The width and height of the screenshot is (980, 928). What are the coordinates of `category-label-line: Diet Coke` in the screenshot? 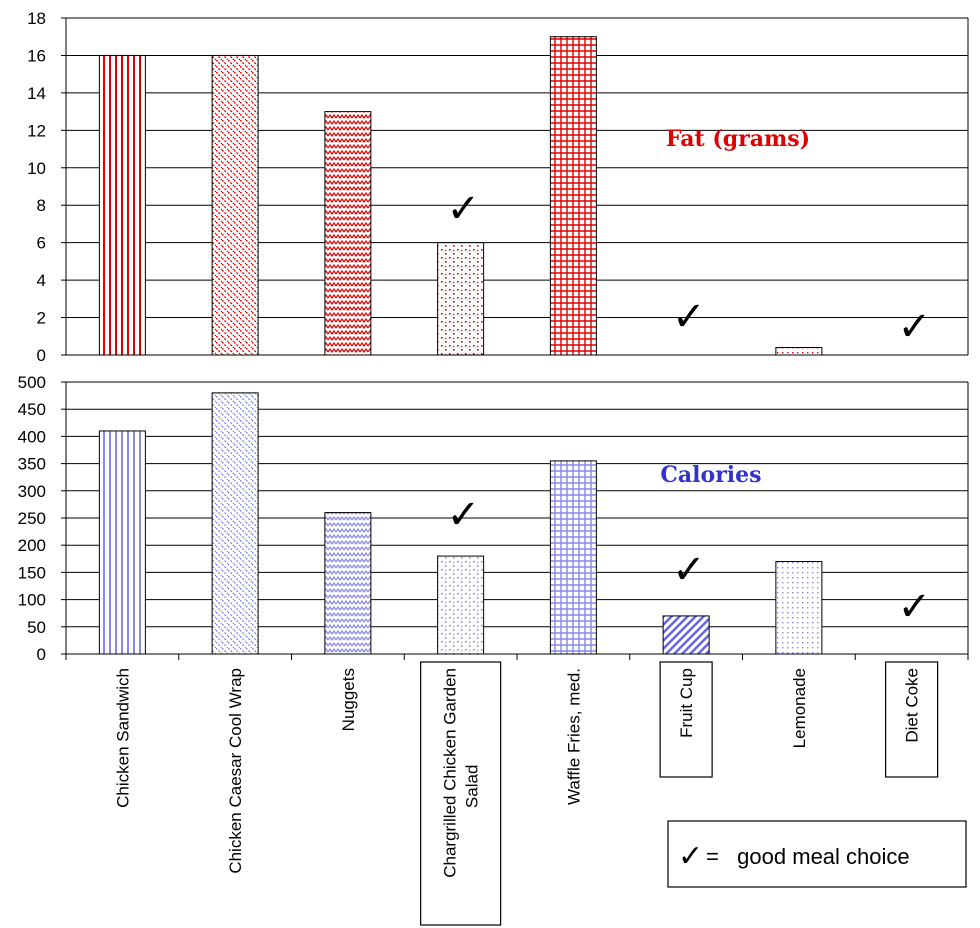 It's located at (912, 705).